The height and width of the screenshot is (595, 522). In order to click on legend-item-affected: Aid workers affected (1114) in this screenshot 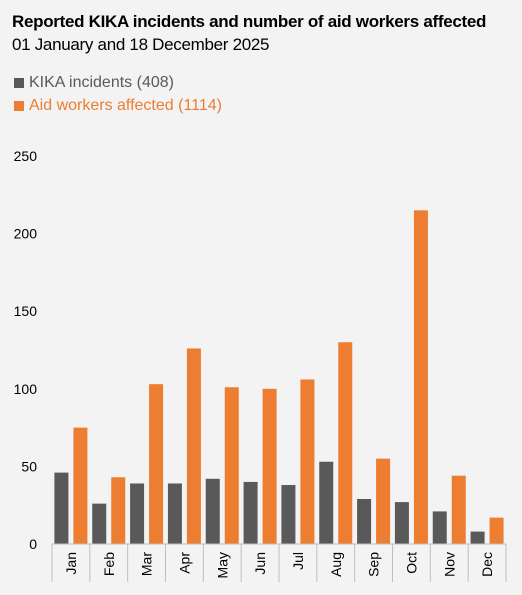, I will do `click(118, 105)`.